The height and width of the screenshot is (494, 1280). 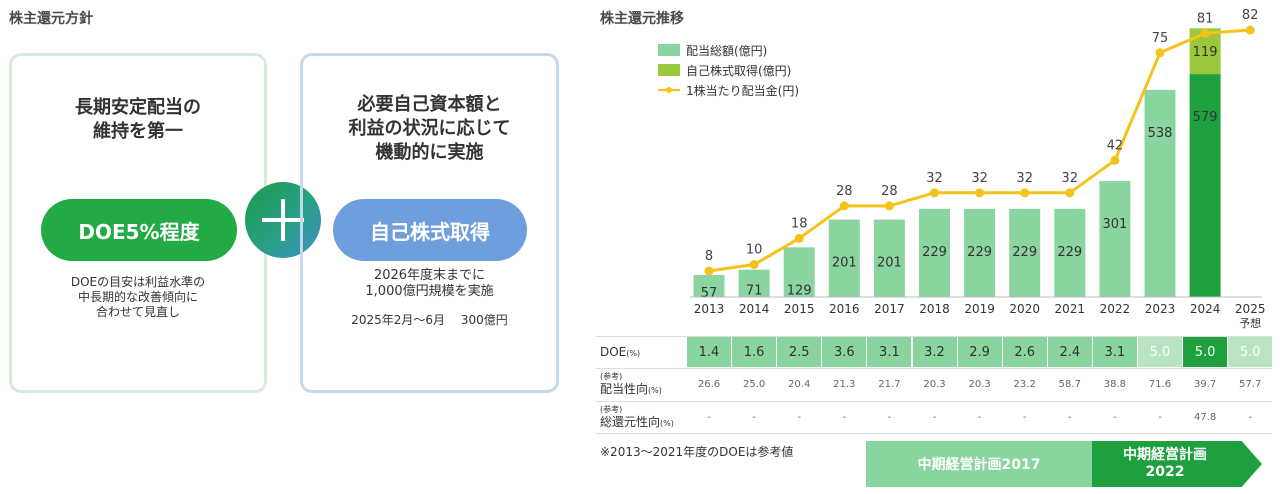 What do you see at coordinates (1024, 417) in the screenshot?
I see `total-return-cell-2020: -` at bounding box center [1024, 417].